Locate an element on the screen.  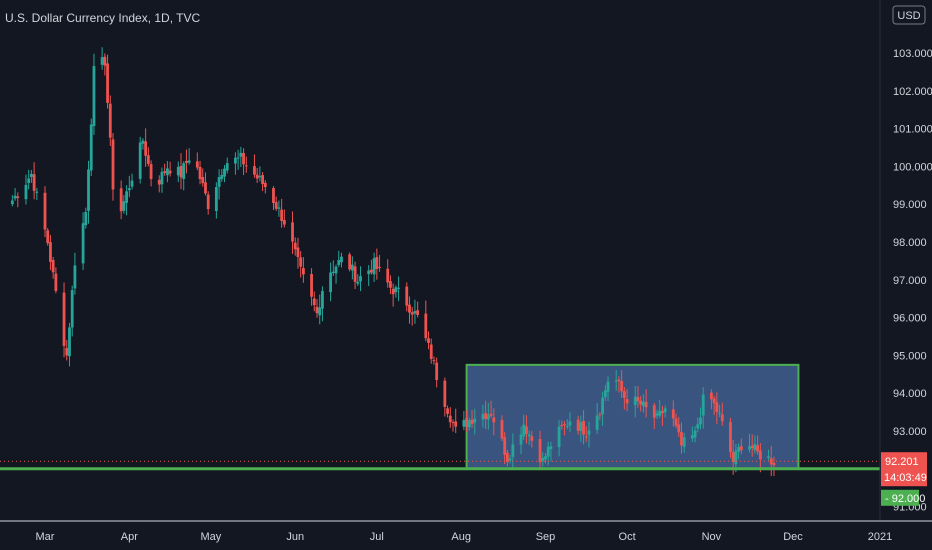
price-tick-label: 100.000 is located at coordinates (912, 167).